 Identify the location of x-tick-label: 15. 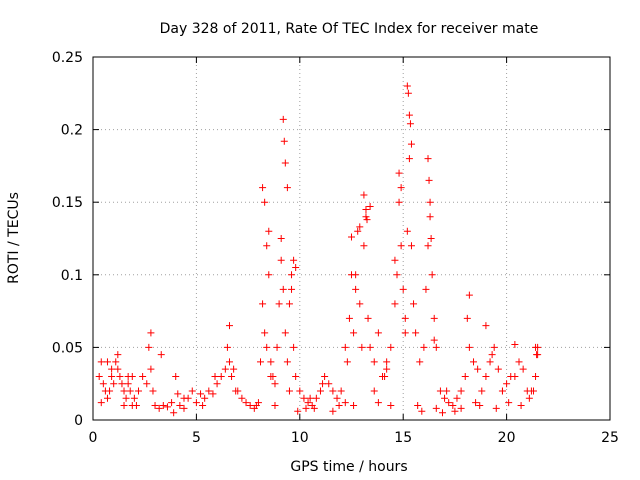
(403, 438).